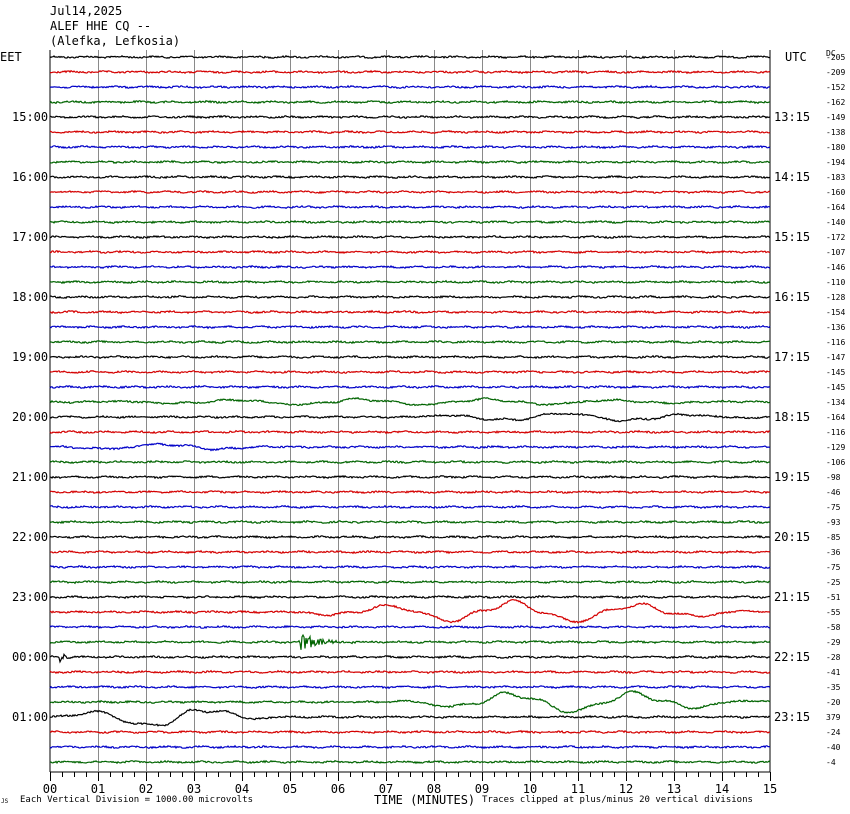  Describe the element at coordinates (30, 717) in the screenshot. I see `left-time-label: 01:00` at that location.